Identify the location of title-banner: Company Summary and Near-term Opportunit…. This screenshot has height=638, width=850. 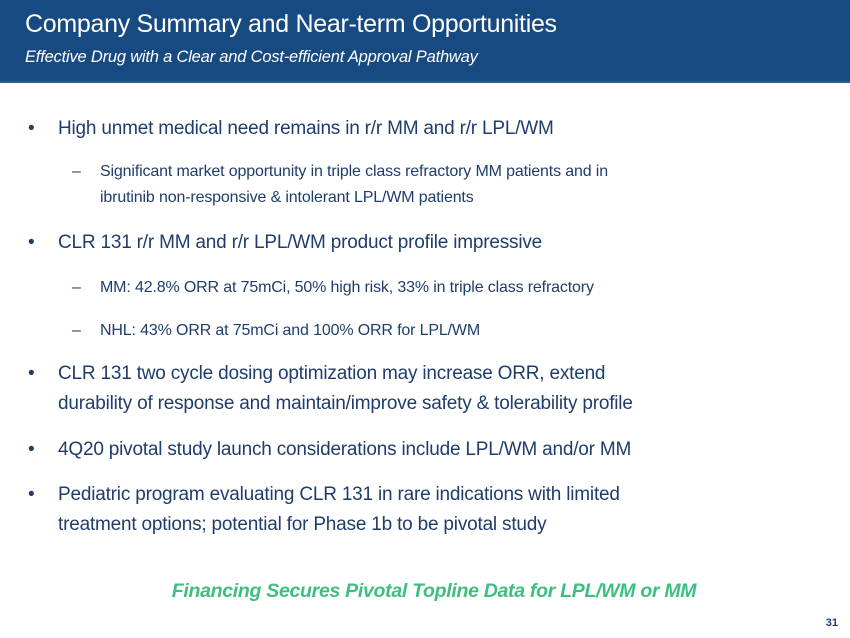
(425, 41).